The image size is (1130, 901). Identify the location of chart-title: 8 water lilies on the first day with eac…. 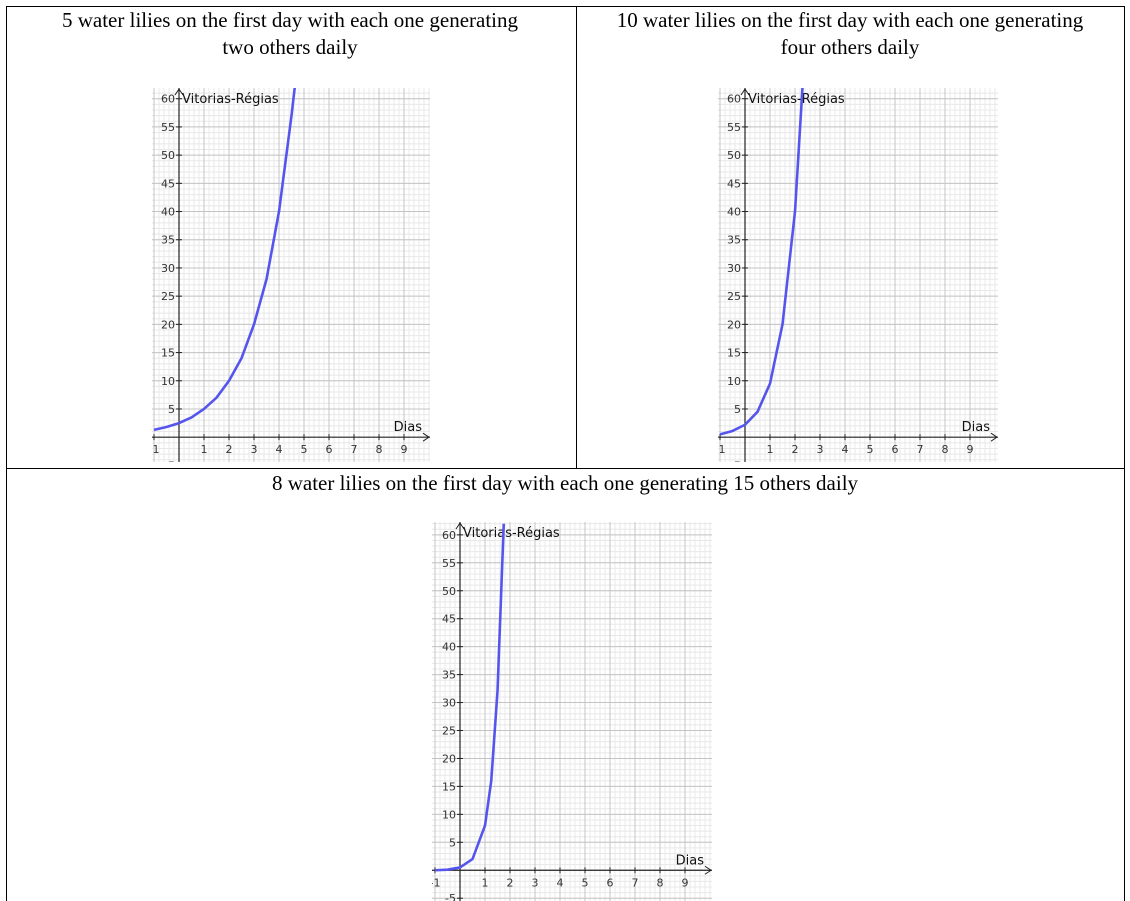
(565, 483).